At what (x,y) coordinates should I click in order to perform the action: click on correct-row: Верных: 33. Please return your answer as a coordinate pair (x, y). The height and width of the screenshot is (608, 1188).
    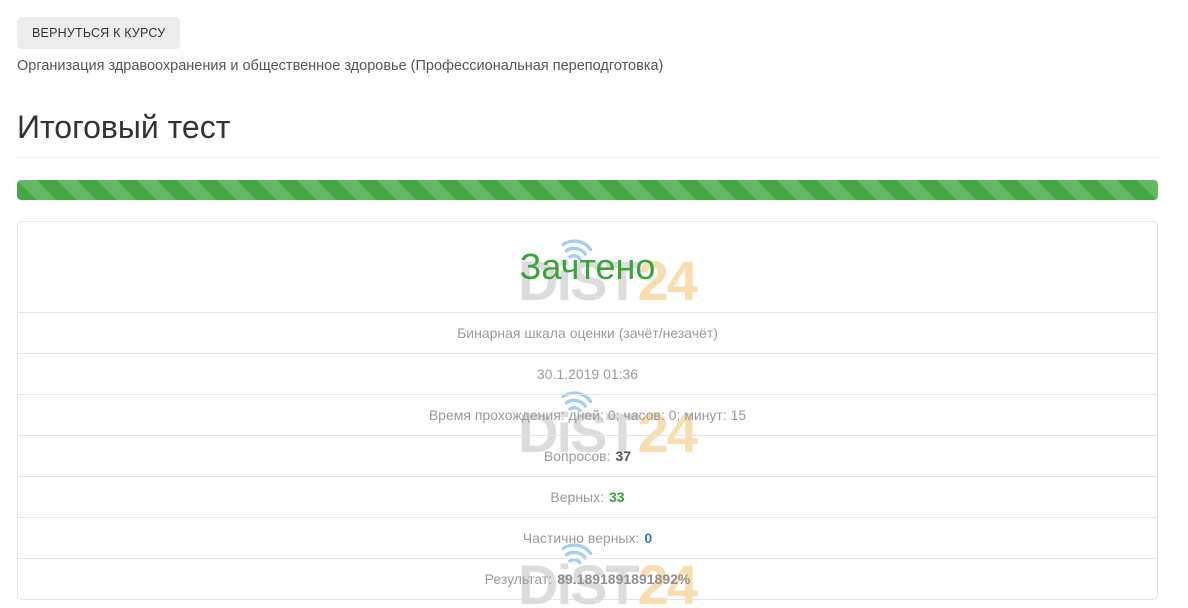
    Looking at the image, I should click on (587, 496).